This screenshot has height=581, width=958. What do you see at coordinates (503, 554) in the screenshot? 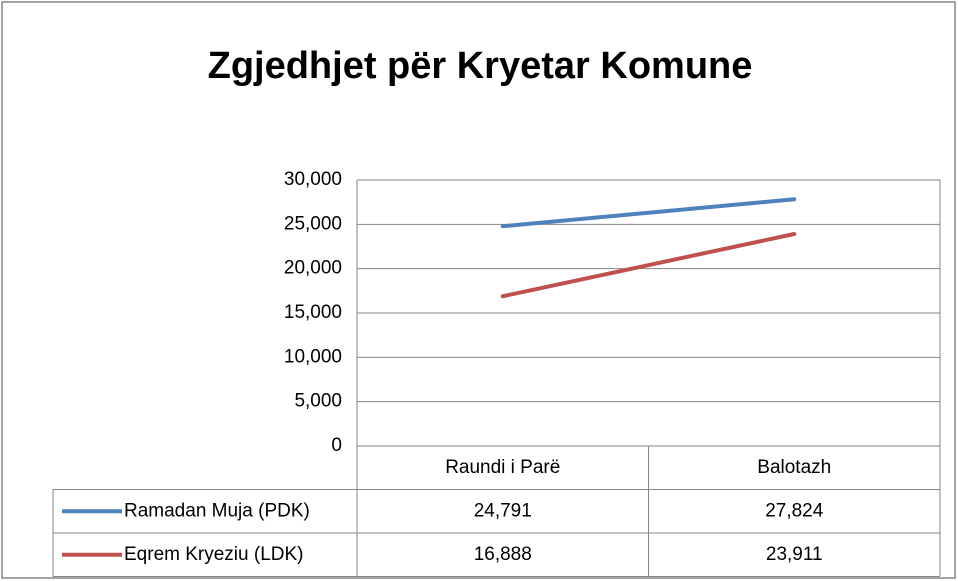
I see `table-value: 16,888` at bounding box center [503, 554].